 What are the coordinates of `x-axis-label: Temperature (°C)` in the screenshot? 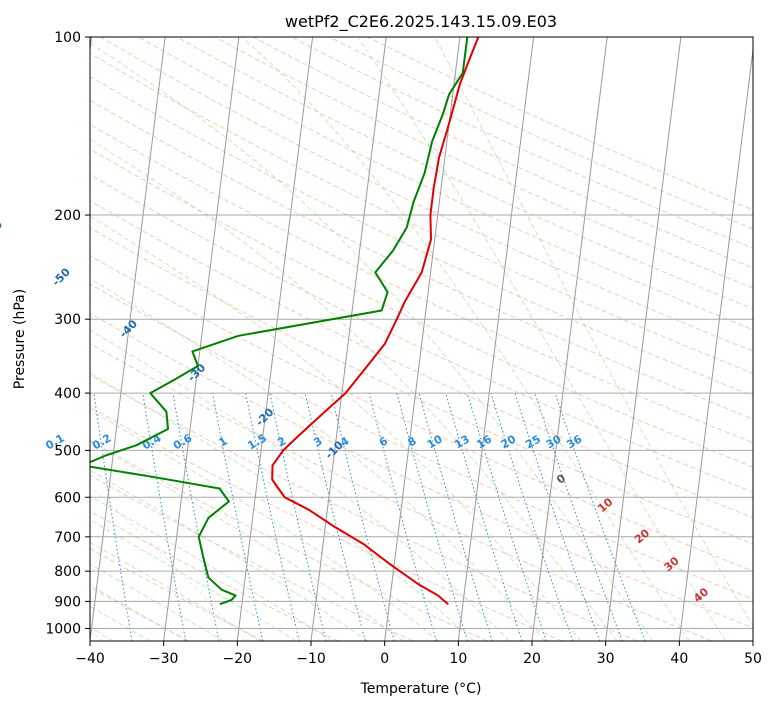 It's located at (421, 689).